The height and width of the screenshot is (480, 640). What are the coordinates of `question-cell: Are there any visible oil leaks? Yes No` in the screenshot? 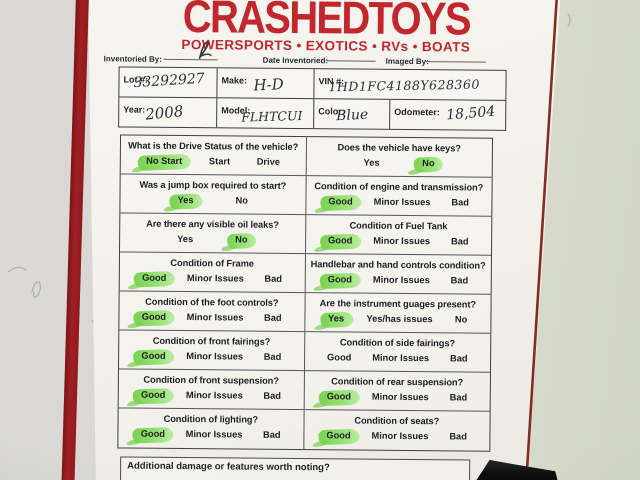 It's located at (213, 234).